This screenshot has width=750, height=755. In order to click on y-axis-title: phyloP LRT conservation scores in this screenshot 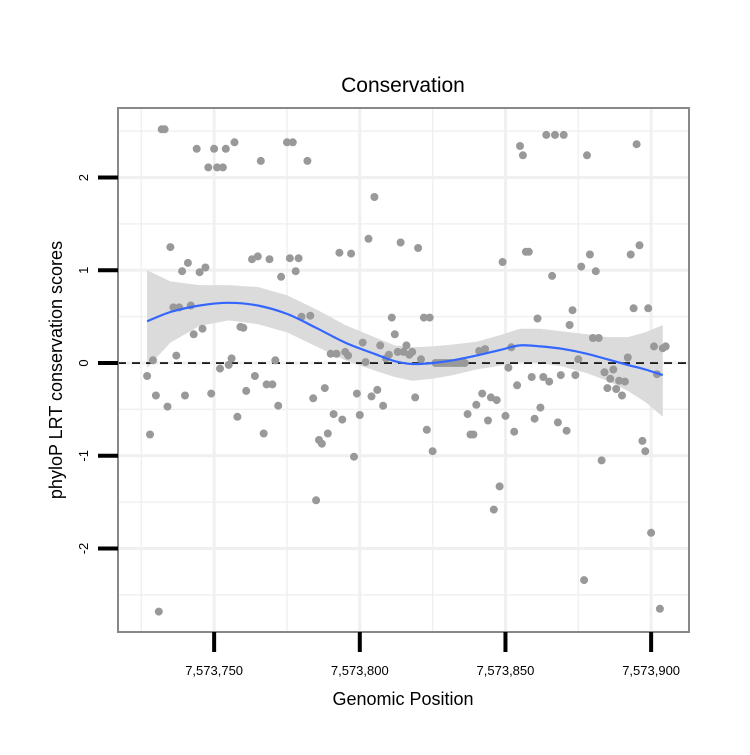, I will do `click(56, 370)`.